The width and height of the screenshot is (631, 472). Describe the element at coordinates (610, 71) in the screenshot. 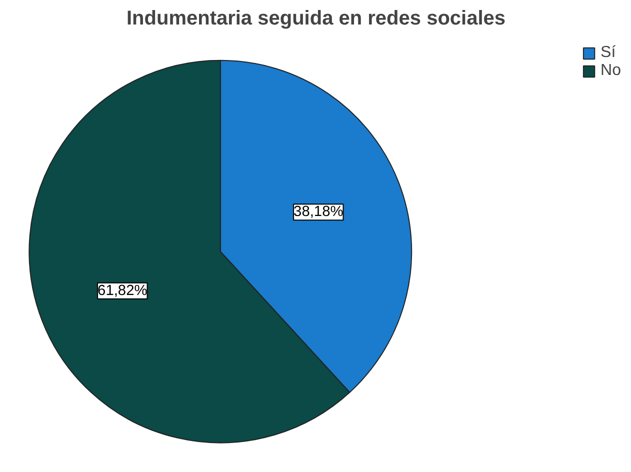

I see `legend-label: No` at that location.